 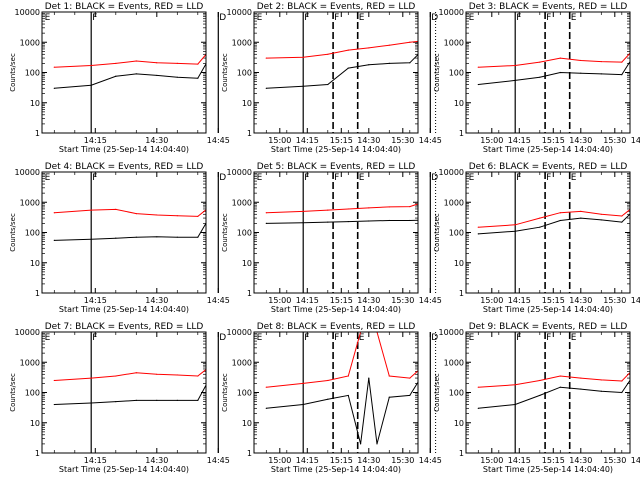 What do you see at coordinates (336, 7) in the screenshot?
I see `panel-title: Det 2: BLACK = Events, RED = LLD` at bounding box center [336, 7].